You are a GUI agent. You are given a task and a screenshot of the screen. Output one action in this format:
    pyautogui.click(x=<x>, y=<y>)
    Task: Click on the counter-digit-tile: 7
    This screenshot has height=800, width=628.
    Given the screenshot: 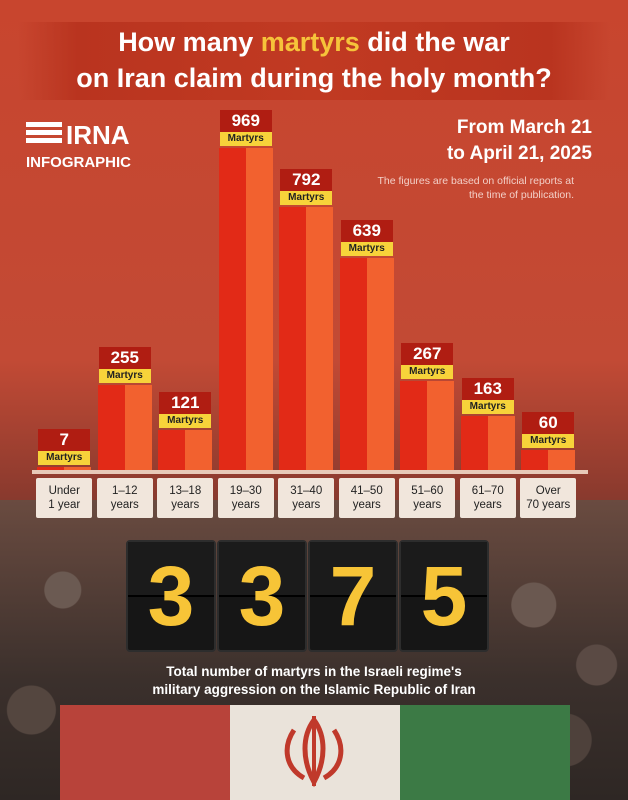 What is the action you would take?
    pyautogui.click(x=353, y=596)
    